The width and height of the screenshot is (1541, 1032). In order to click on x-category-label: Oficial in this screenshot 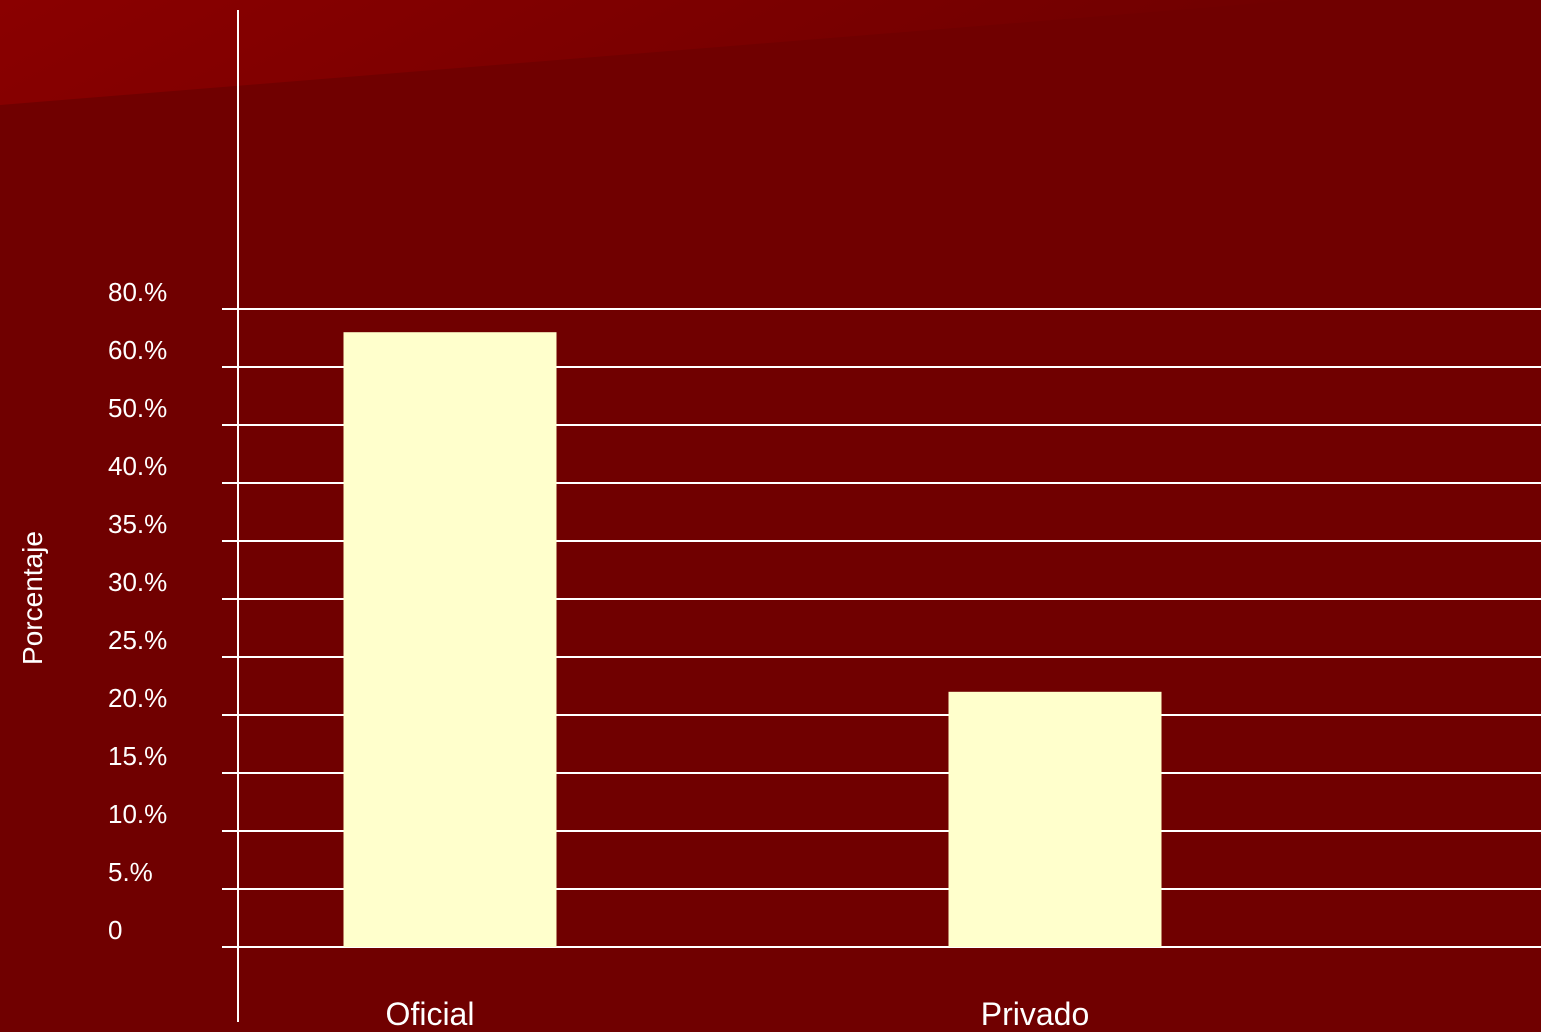, I will do `click(430, 1014)`.